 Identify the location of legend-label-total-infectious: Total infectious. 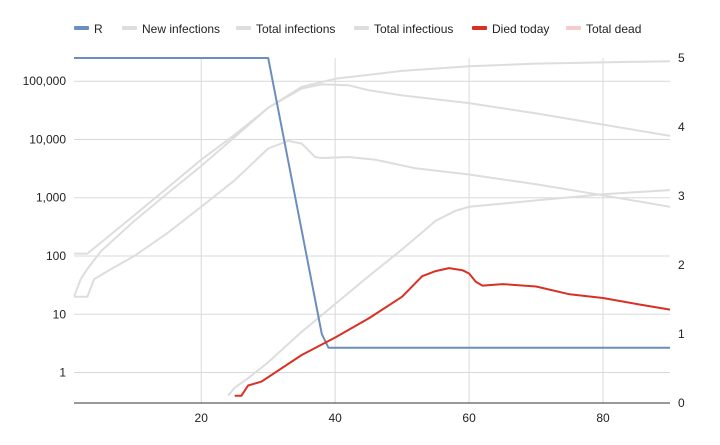
(413, 29).